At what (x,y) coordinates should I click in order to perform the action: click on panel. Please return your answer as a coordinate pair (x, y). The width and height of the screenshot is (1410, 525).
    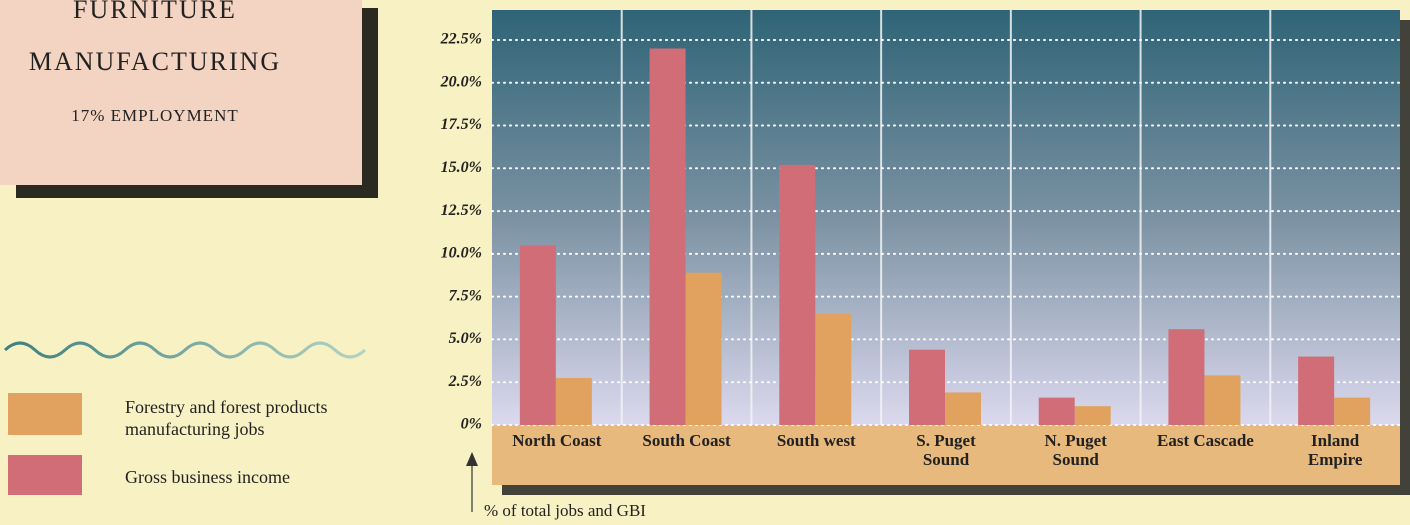
    Looking at the image, I should click on (181, 92).